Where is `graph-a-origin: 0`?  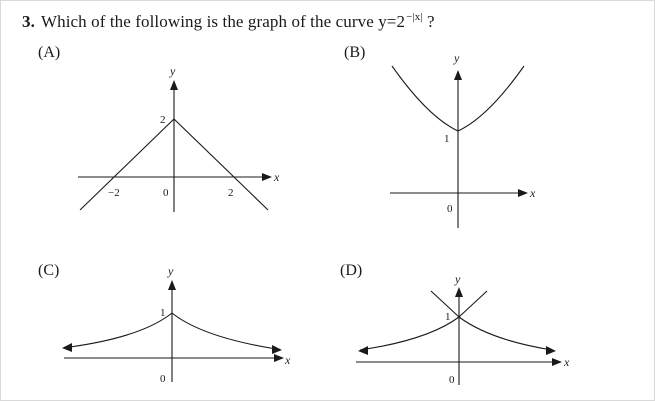 graph-a-origin: 0 is located at coordinates (166, 193).